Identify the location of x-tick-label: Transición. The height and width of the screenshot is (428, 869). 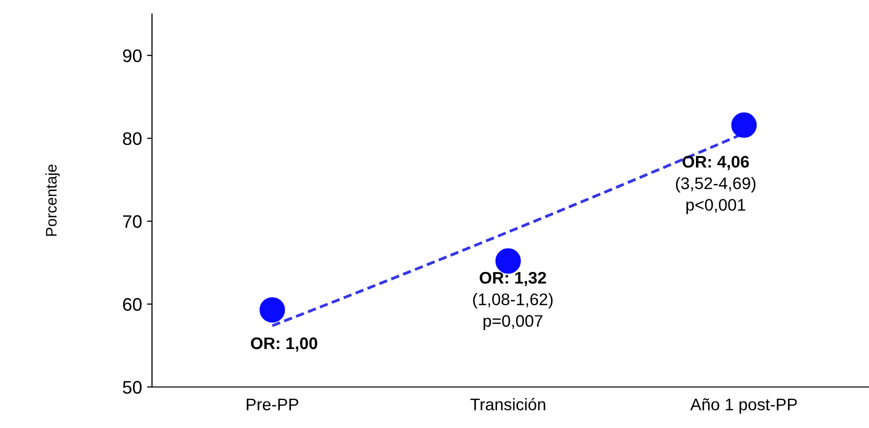
(508, 404).